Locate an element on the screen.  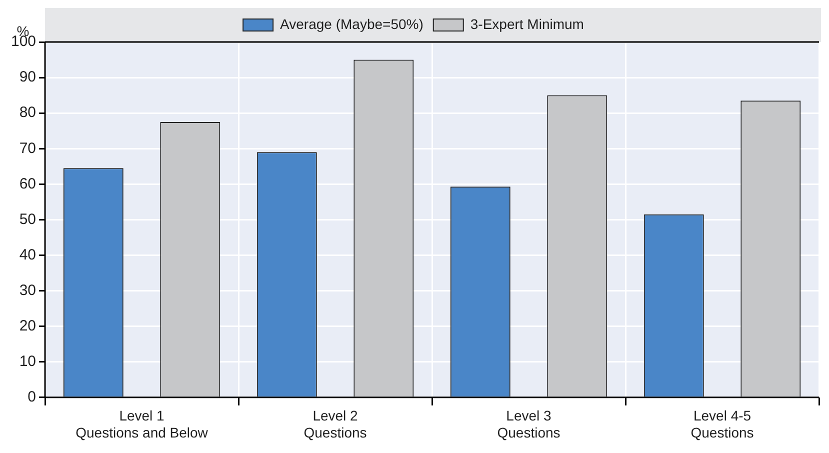
y-tick-label: 0 is located at coordinates (32, 397).